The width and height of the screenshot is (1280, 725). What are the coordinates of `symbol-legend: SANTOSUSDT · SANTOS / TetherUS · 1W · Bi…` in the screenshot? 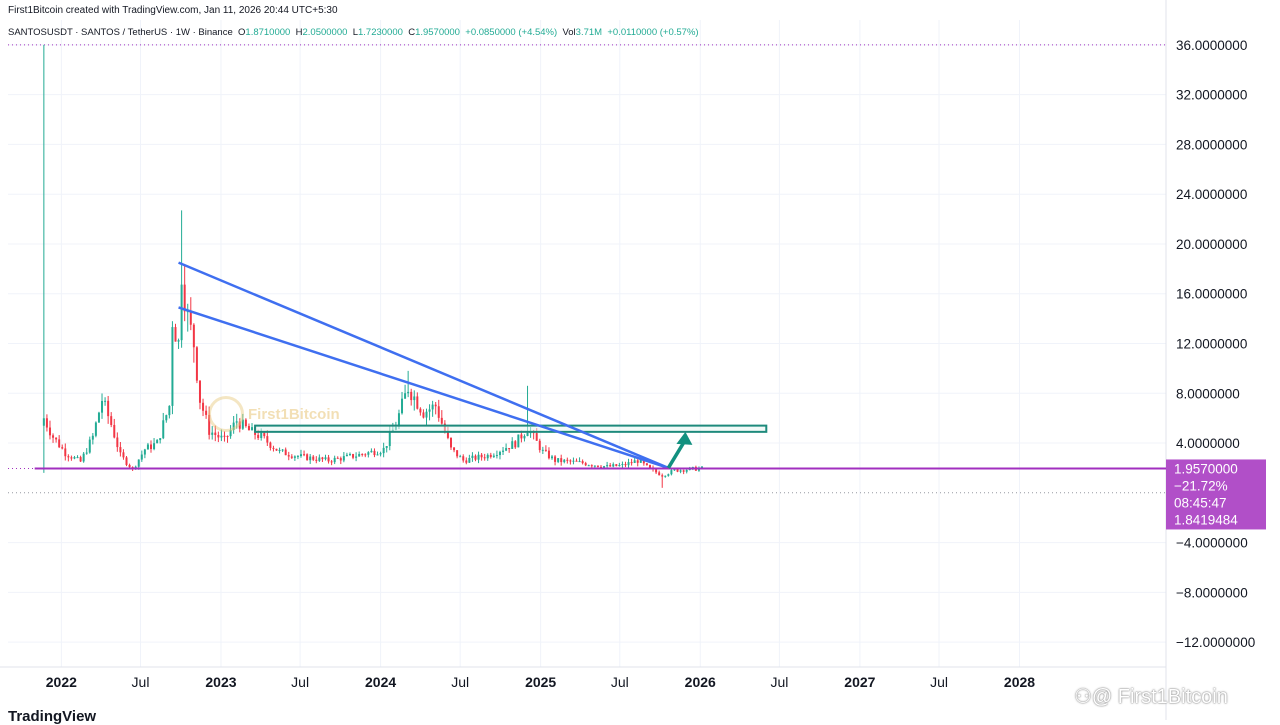 It's located at (353, 32).